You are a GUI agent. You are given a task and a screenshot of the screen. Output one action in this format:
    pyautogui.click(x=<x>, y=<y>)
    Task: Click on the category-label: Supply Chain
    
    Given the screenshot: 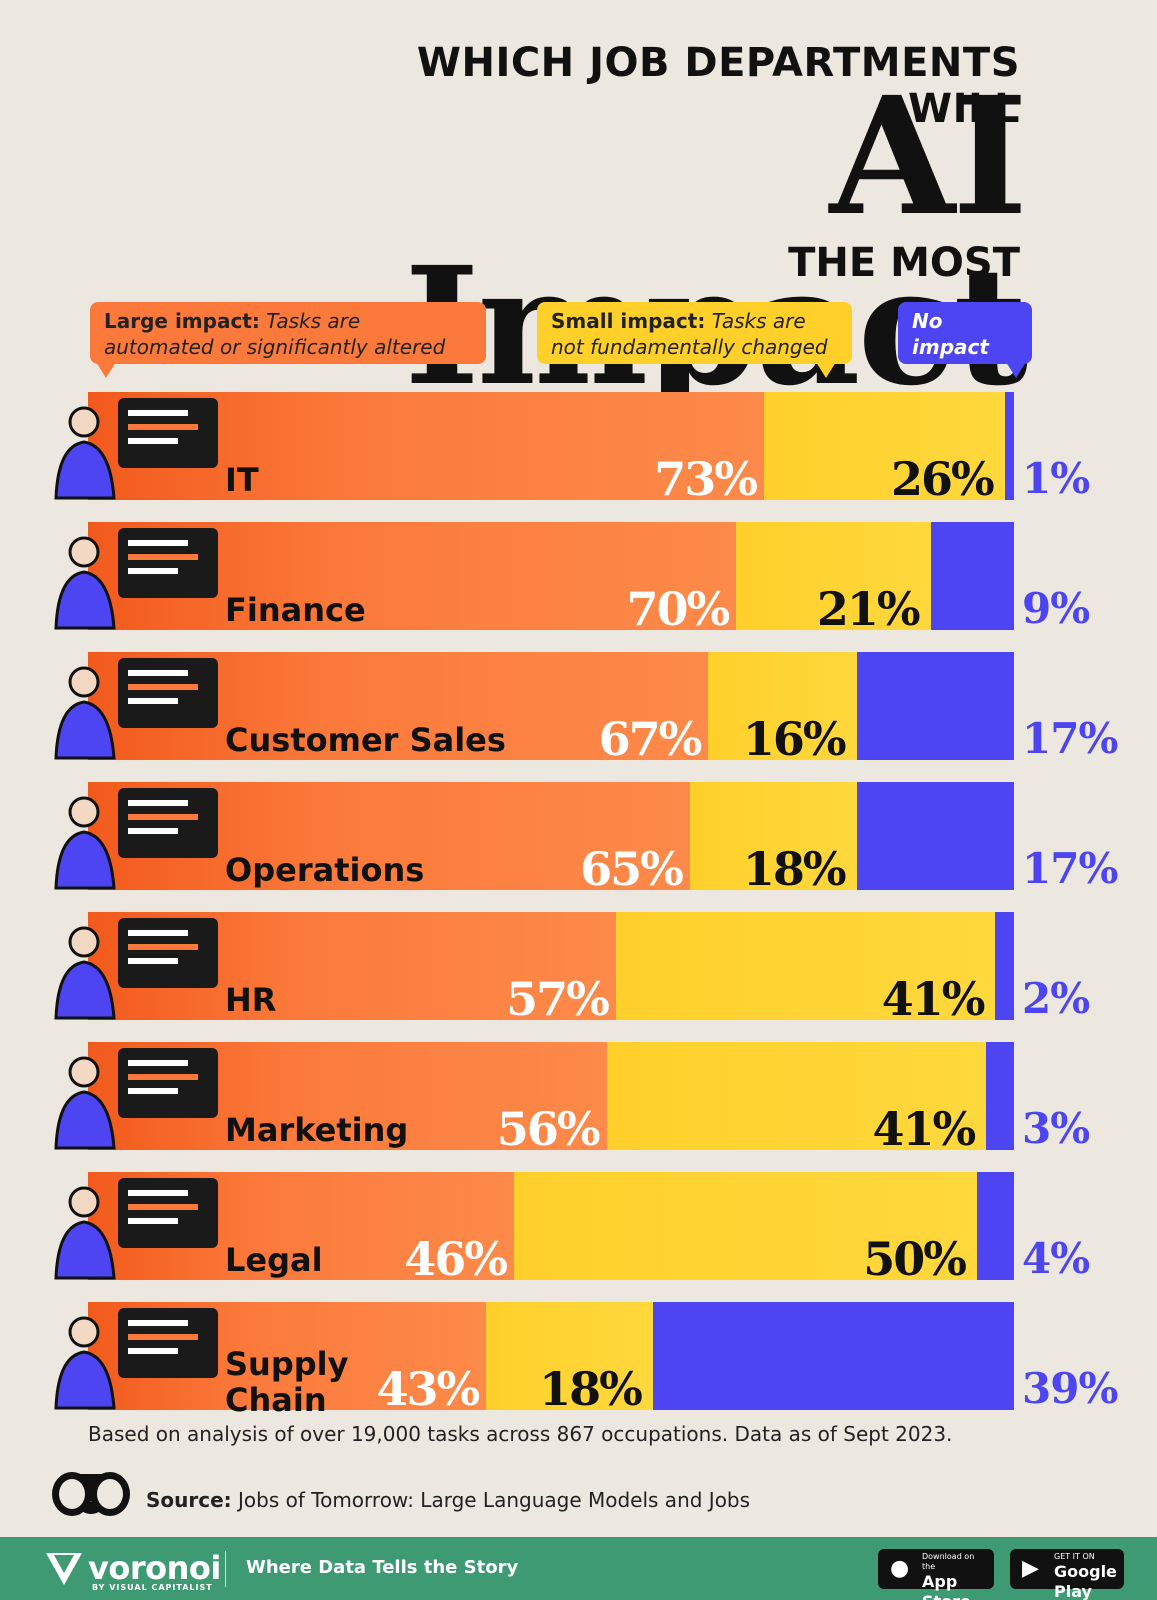 What is the action you would take?
    pyautogui.click(x=286, y=1382)
    